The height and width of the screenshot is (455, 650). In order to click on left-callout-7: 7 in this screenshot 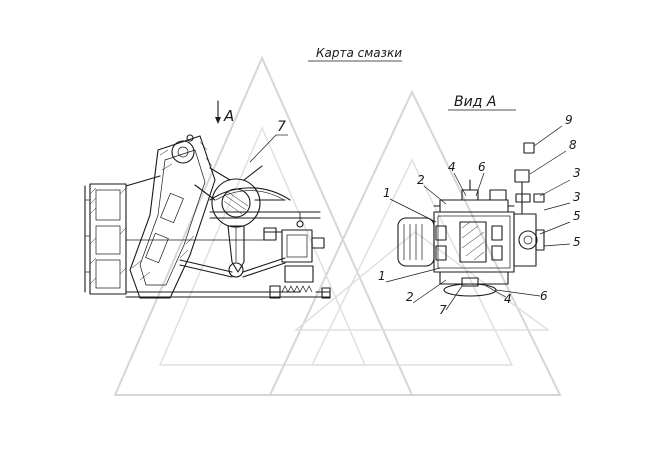, I will do `click(268, 141)`.